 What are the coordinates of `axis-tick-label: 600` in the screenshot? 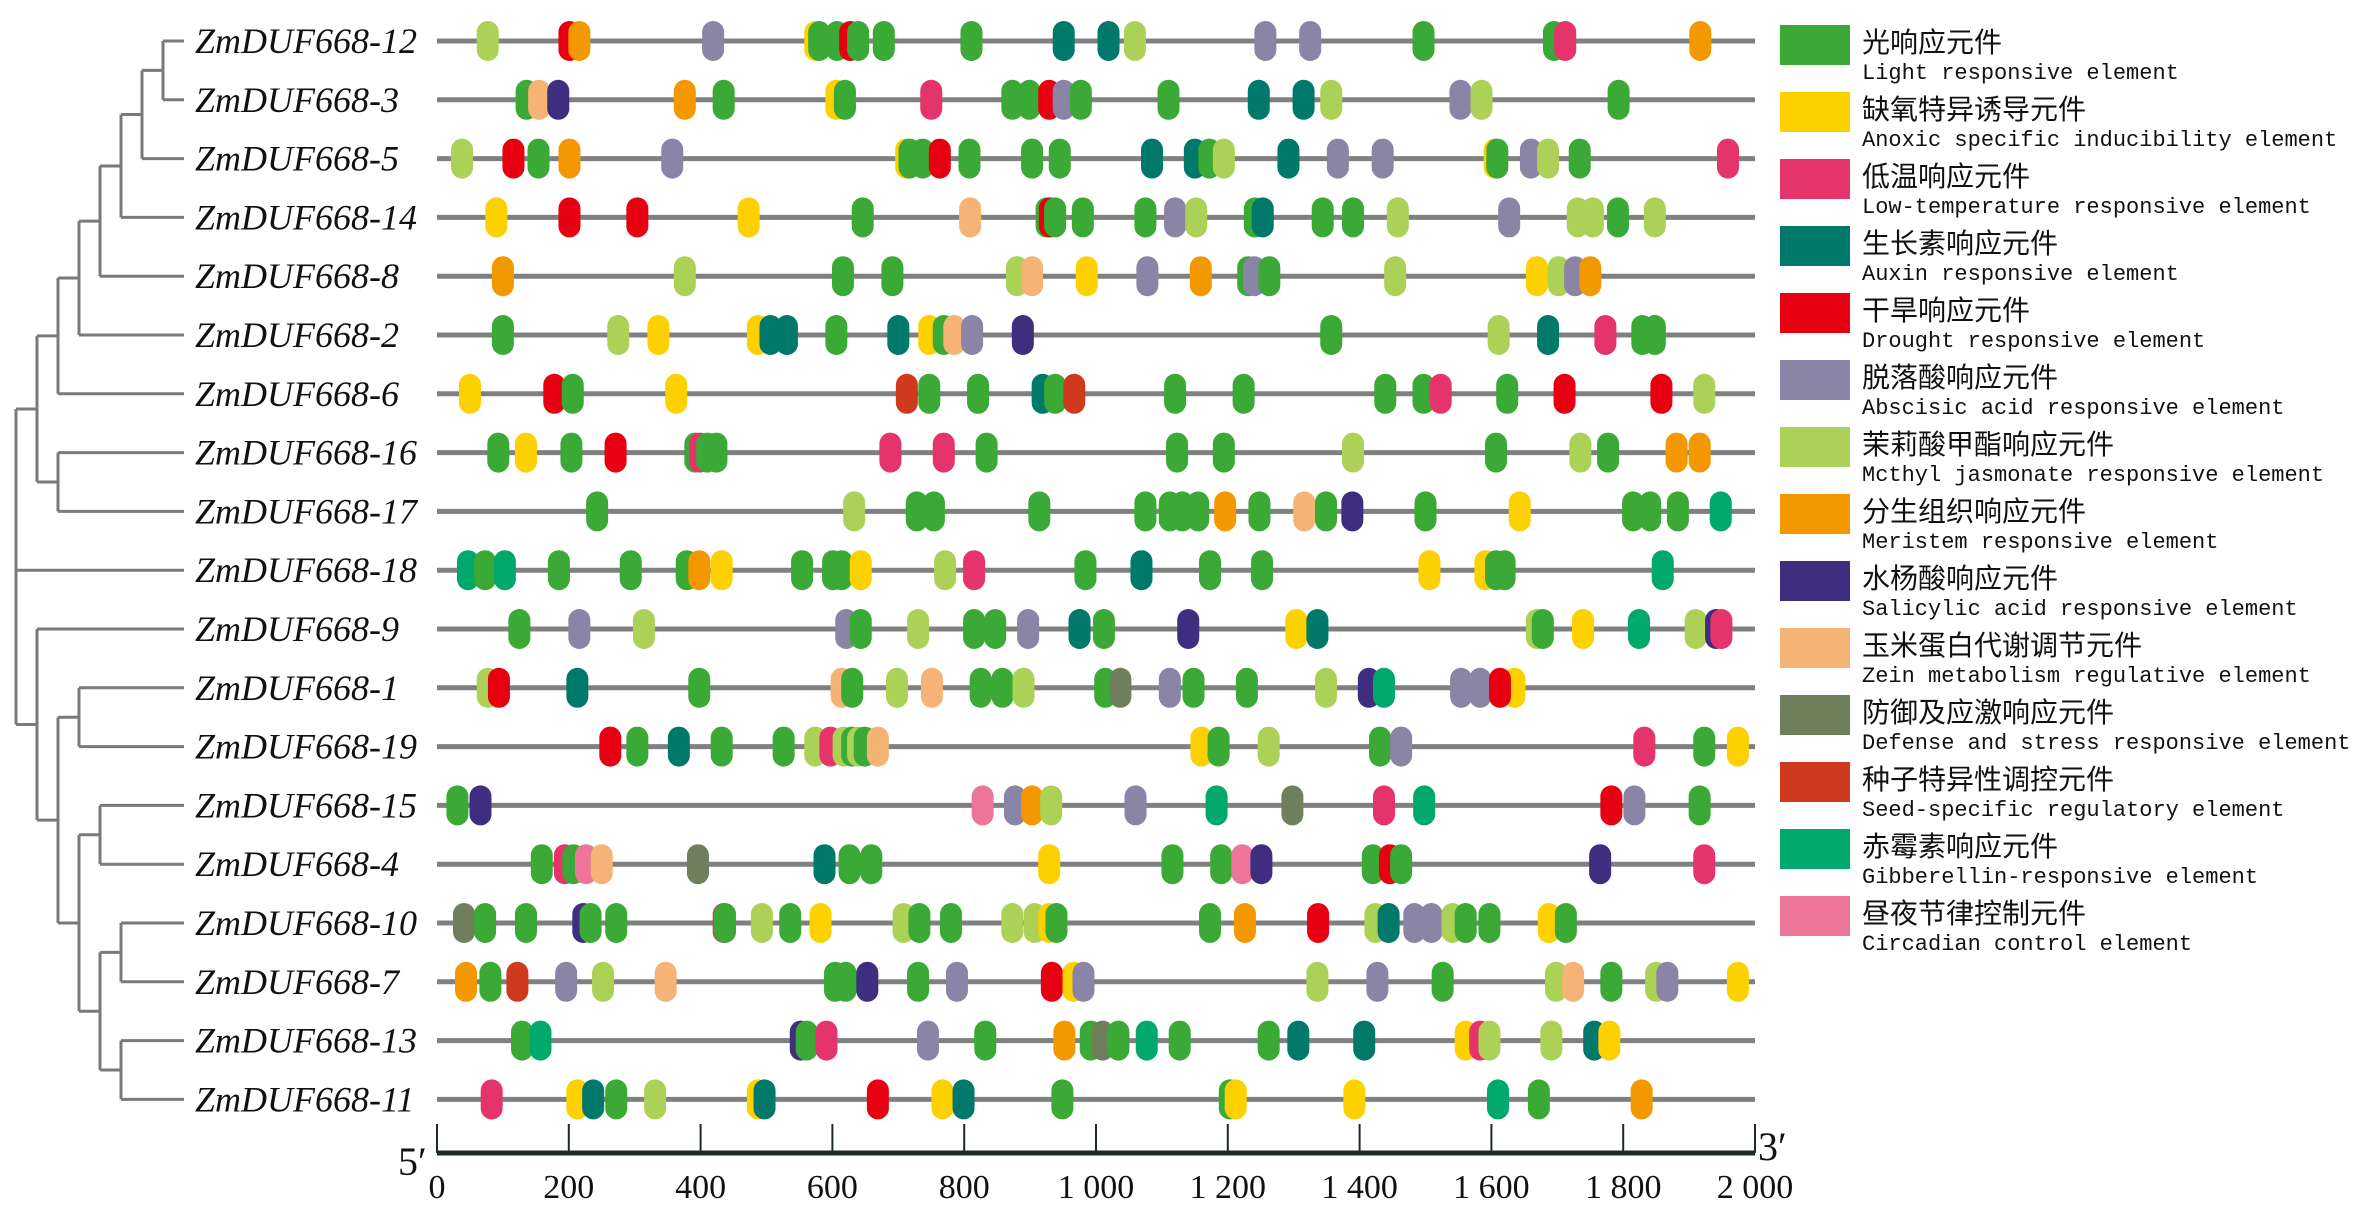 It's located at (832, 1187).